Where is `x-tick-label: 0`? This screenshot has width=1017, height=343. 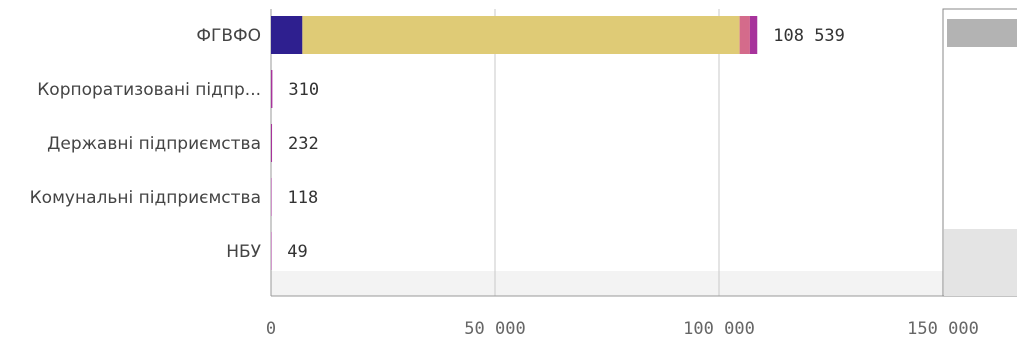
x-tick-label: 0 is located at coordinates (271, 329).